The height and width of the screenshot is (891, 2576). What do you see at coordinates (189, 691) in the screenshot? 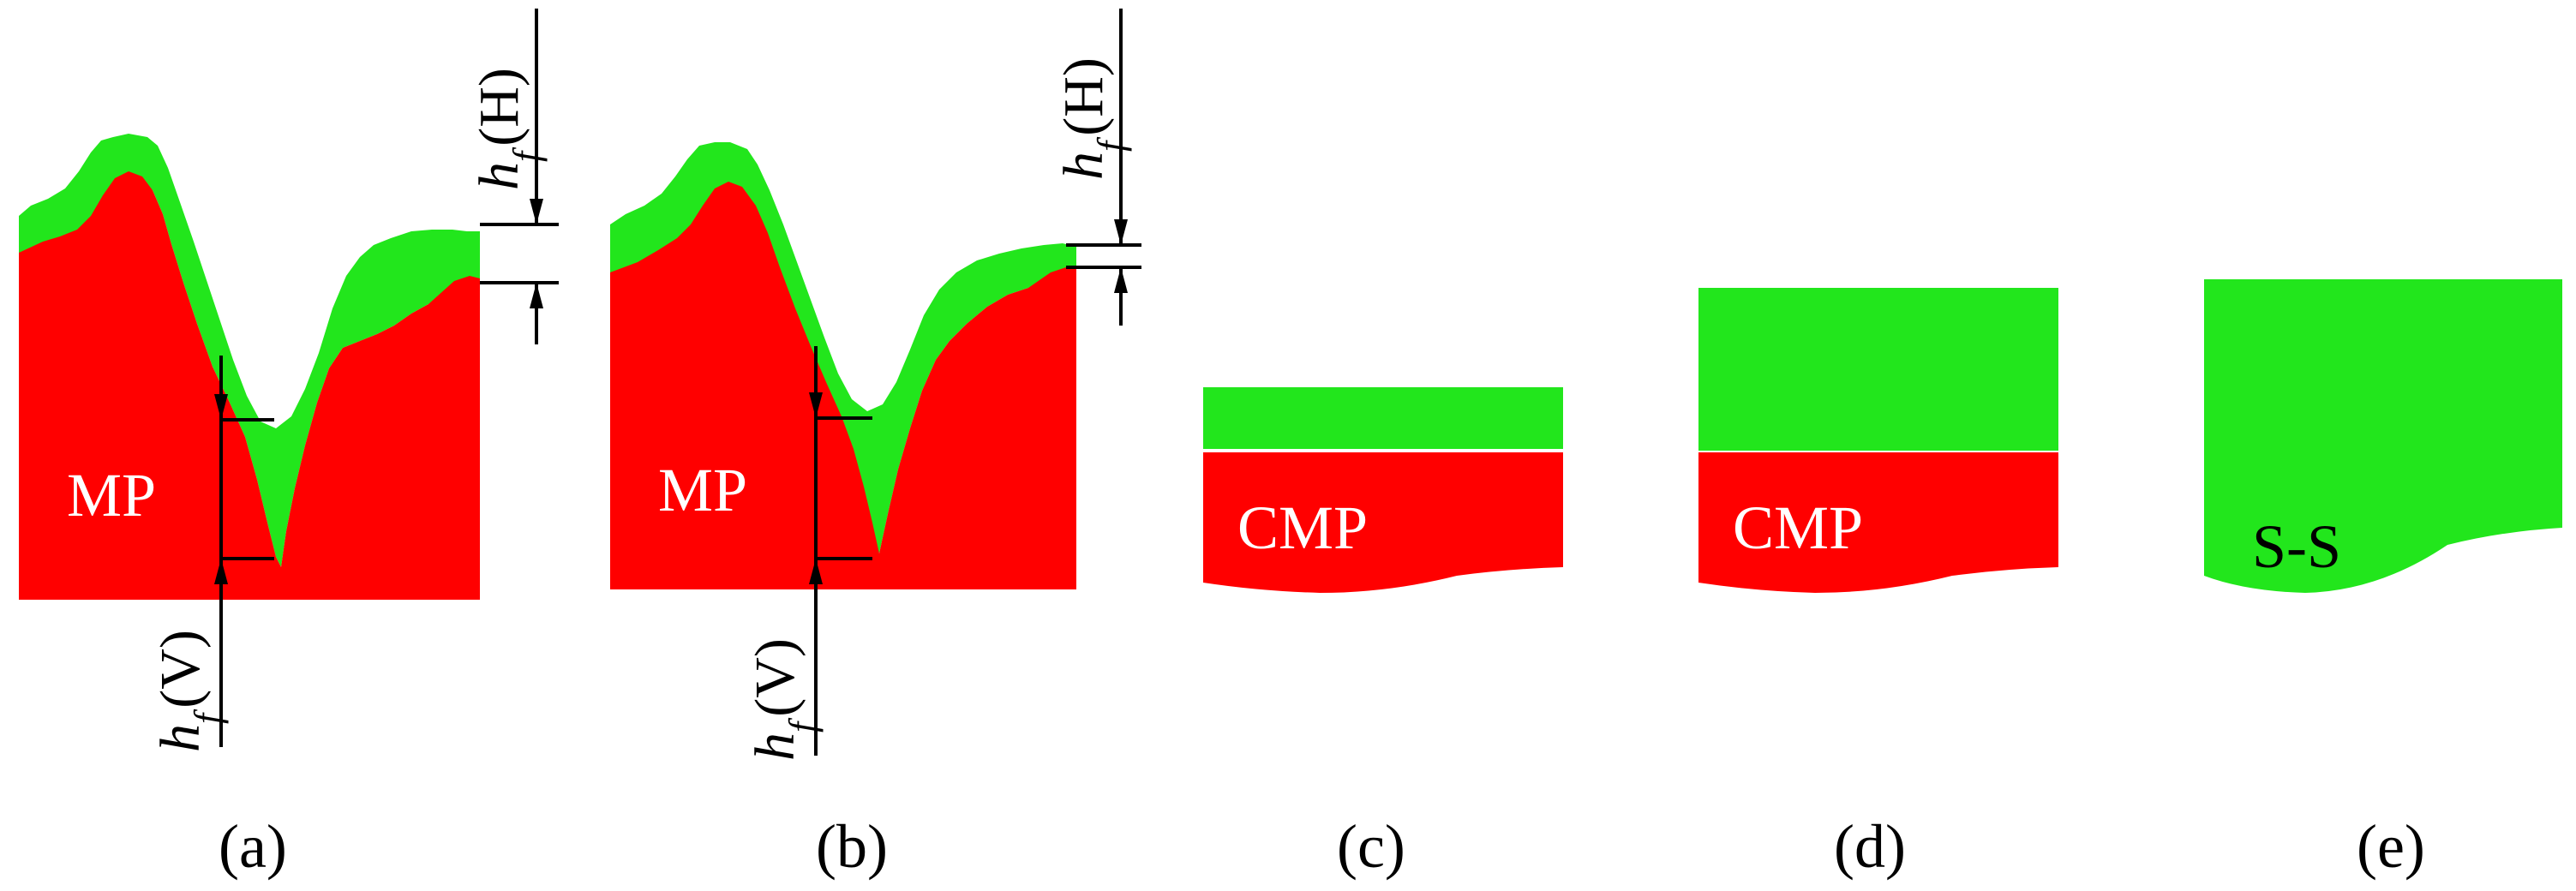
I see `panel-a-hf-v-label: hf(V)` at bounding box center [189, 691].